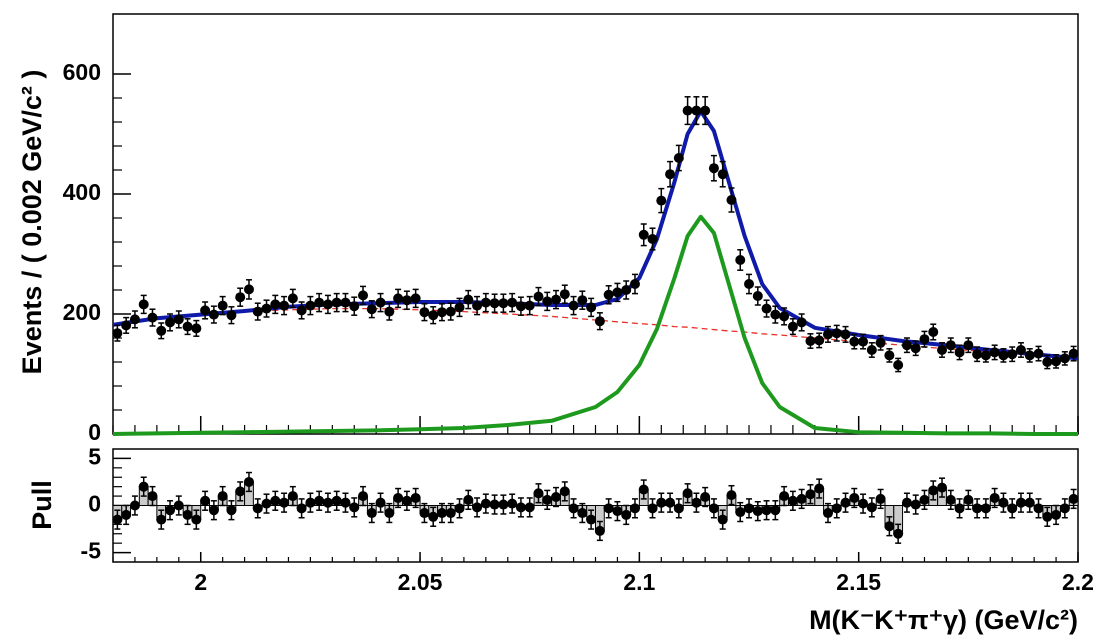  I want to click on y-axis-title: Events / ( 0.002 GeV/c² ), so click(32, 222).